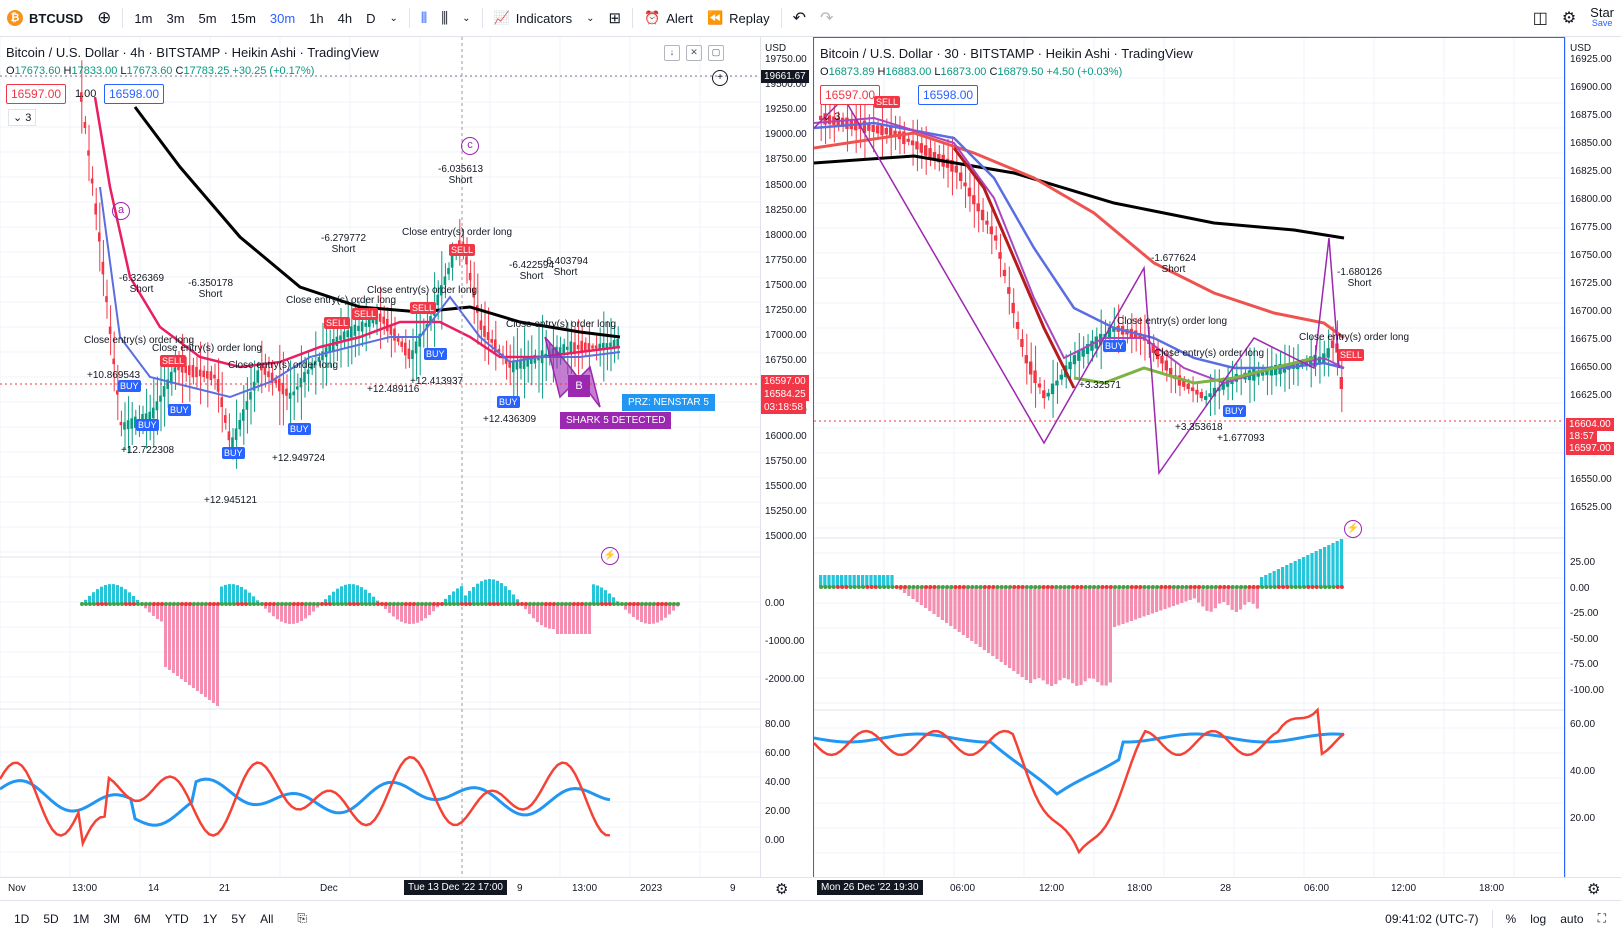  Describe the element at coordinates (175, 18) in the screenshot. I see `interval-3m: 3m` at that location.